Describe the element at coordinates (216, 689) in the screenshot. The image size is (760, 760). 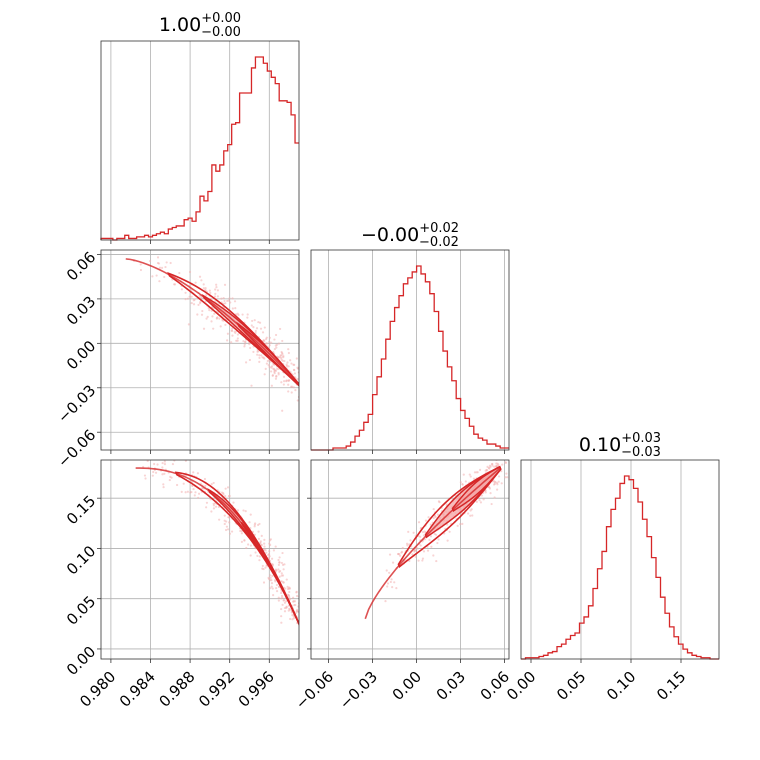
I see `x-tick-label-param0: 0.992` at that location.